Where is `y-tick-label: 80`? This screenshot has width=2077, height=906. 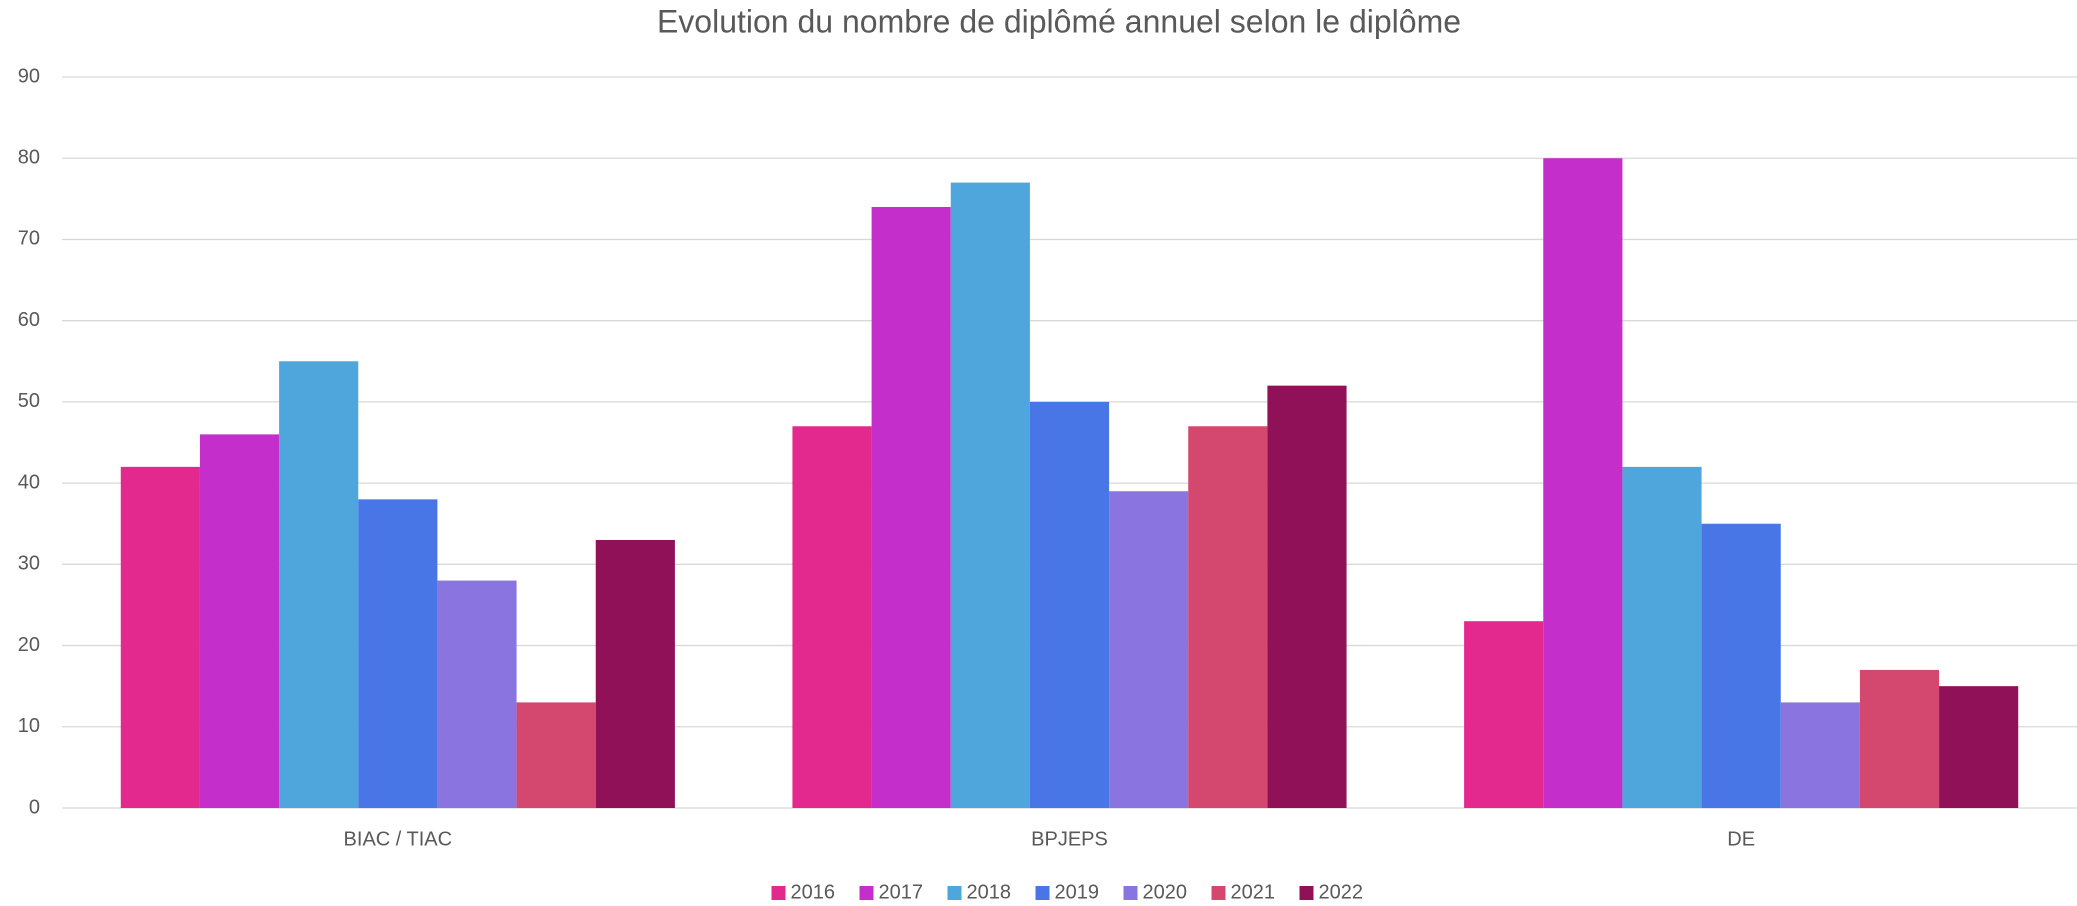 y-tick-label: 80 is located at coordinates (29, 158).